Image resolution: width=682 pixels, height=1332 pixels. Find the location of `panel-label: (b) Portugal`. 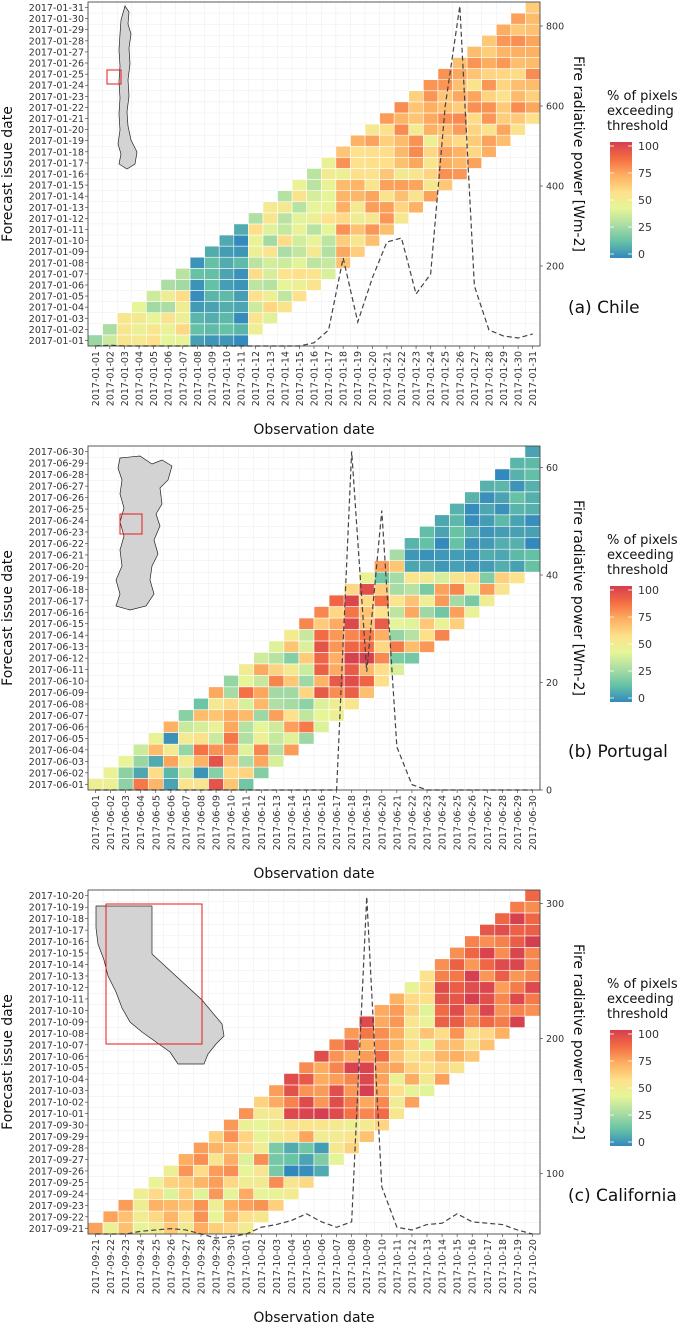

panel-label: (b) Portugal is located at coordinates (618, 752).